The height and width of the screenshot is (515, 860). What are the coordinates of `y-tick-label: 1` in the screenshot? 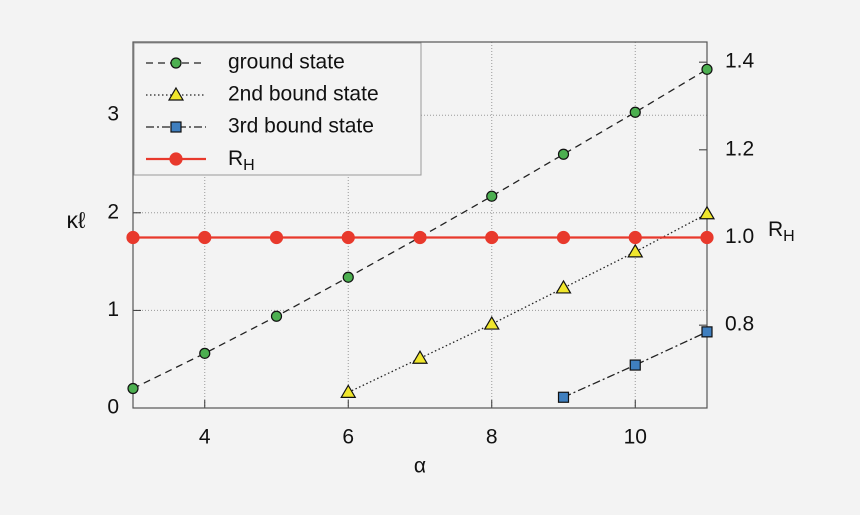 It's located at (113, 309).